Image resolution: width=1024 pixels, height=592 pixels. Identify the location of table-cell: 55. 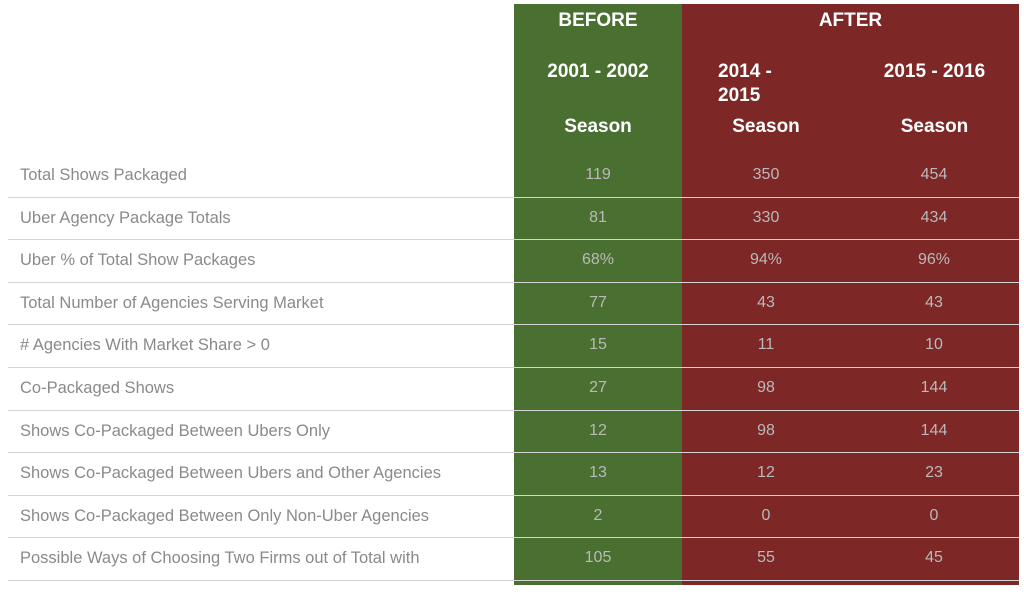
(766, 557).